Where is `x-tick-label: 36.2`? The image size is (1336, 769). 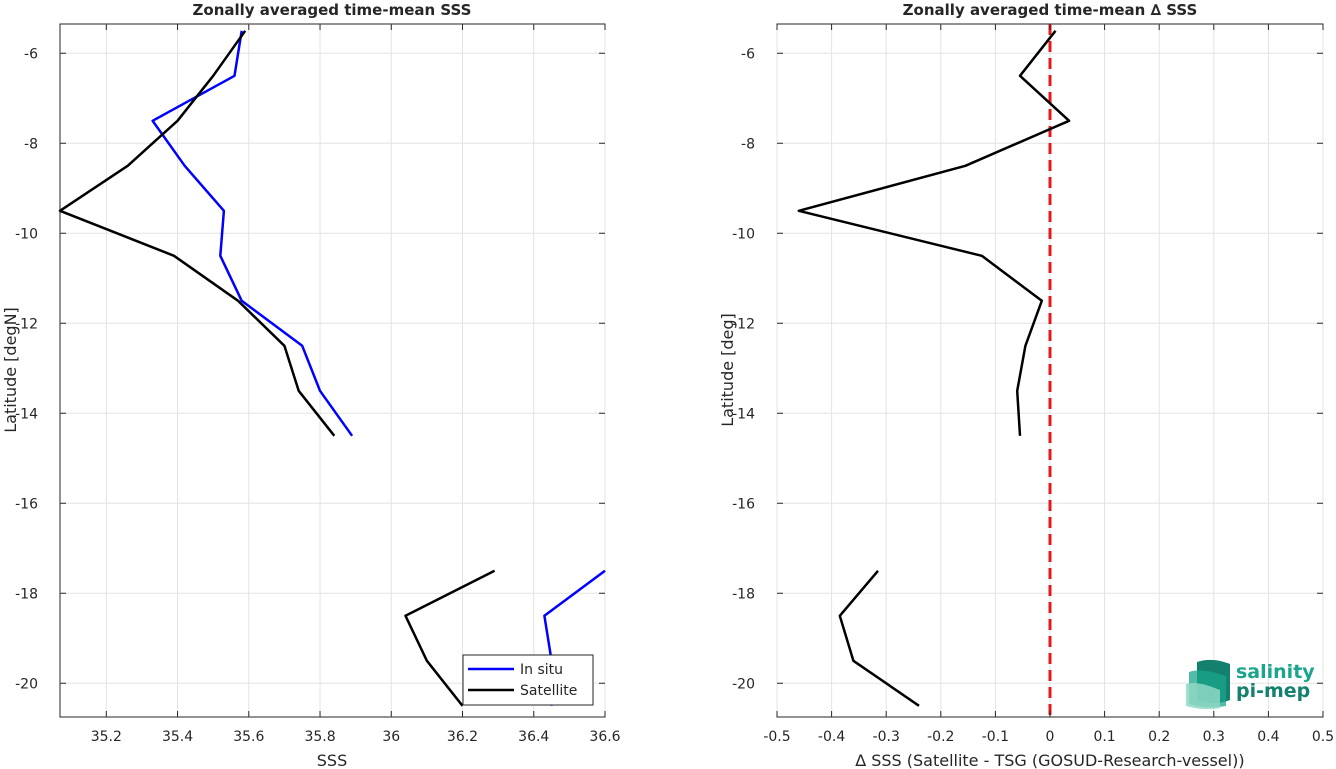 x-tick-label: 36.2 is located at coordinates (462, 737).